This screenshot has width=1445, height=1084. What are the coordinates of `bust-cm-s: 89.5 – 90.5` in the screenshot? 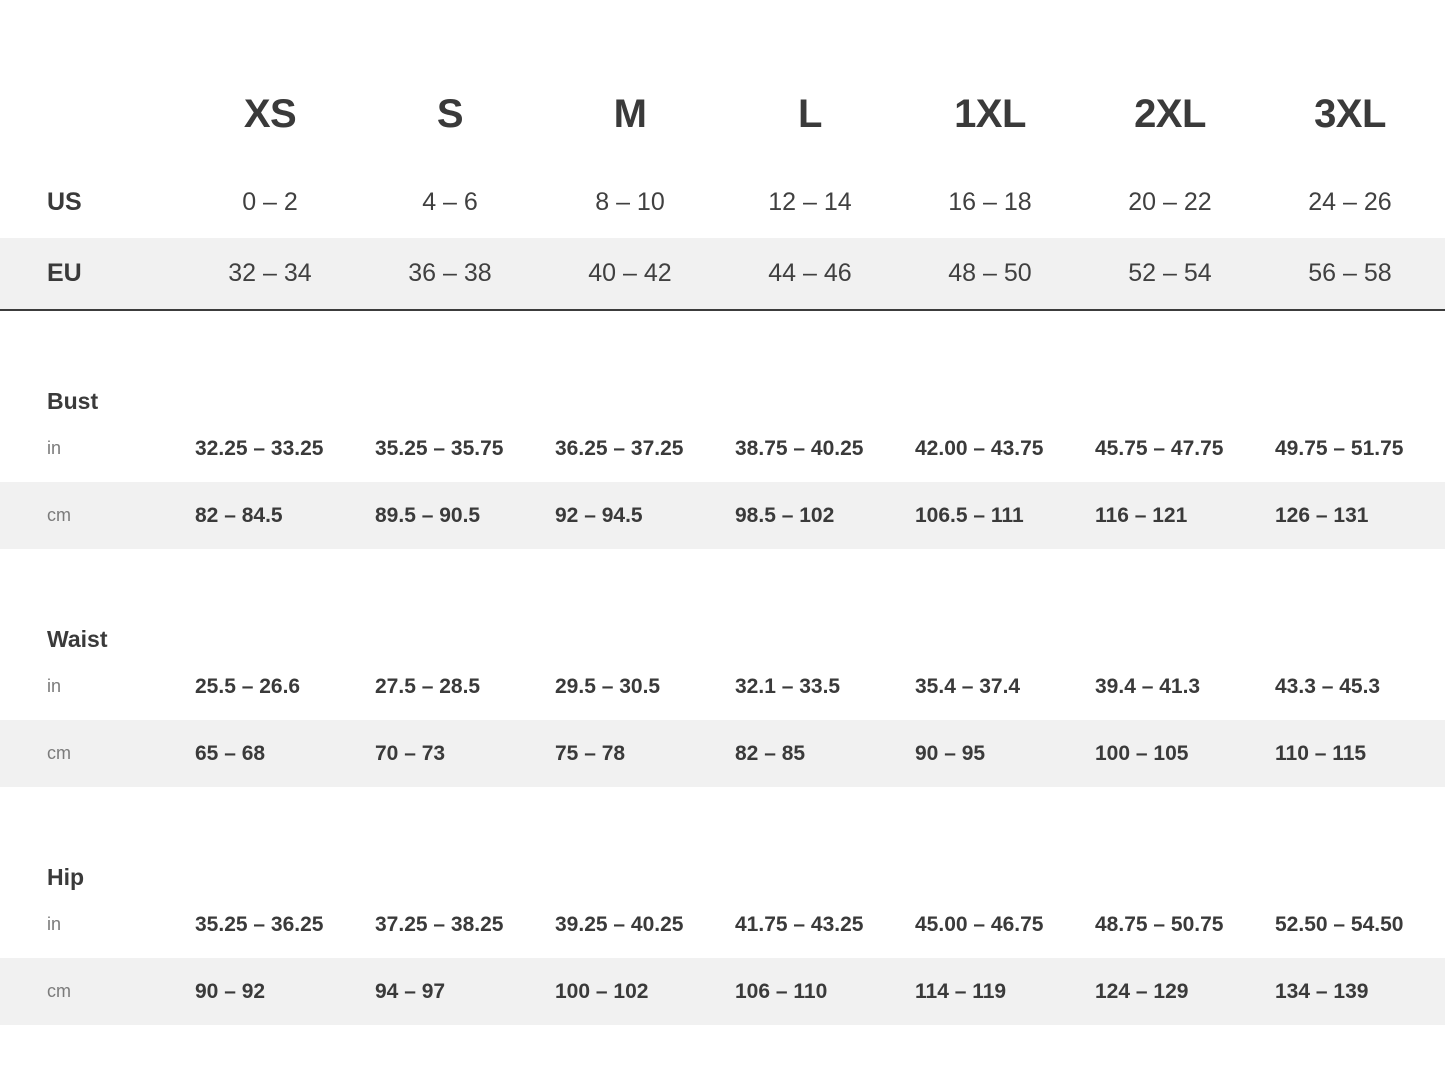 It's located at (428, 515).